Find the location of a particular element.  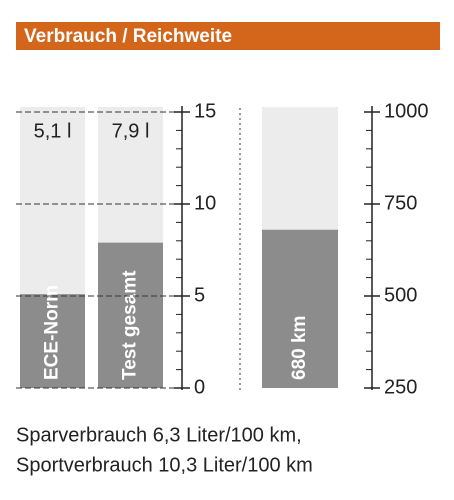

y-tick-label: 500 is located at coordinates (400, 295).